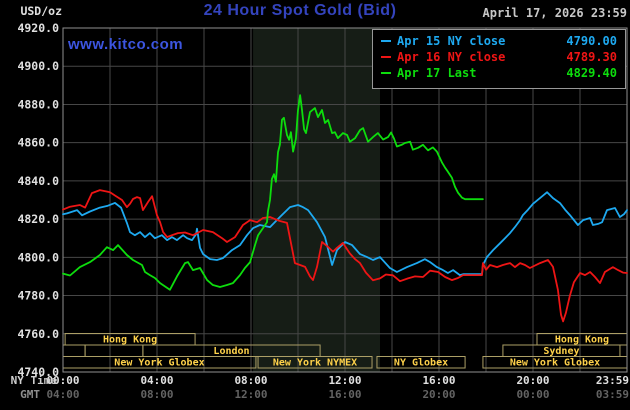  I want to click on legend-label: Apr 17 Last, so click(437, 73).